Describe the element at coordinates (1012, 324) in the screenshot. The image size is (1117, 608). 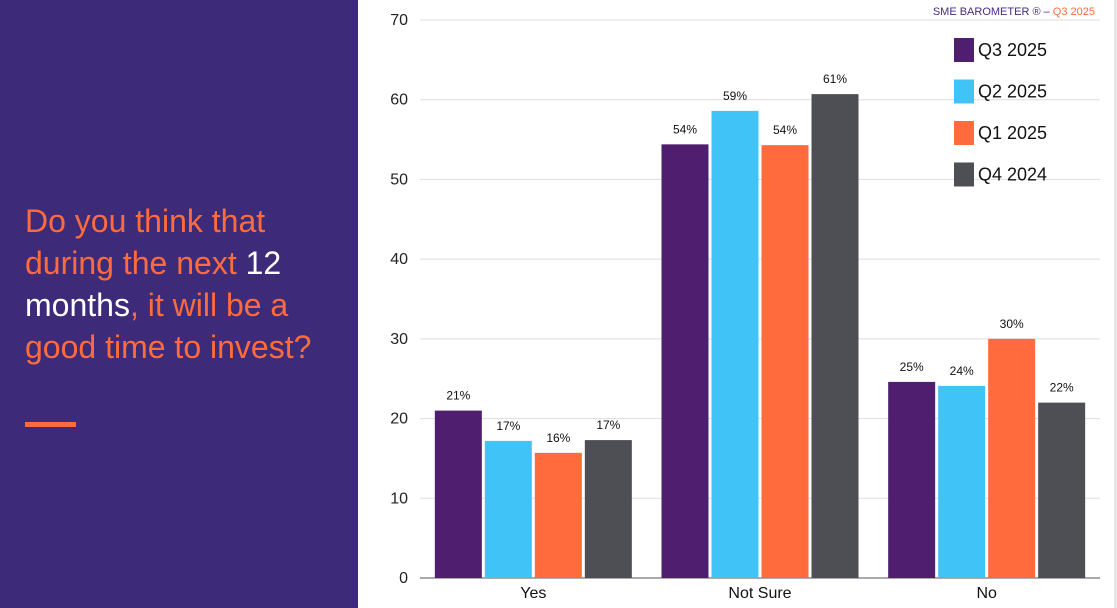
I see `data-label: 30%` at that location.